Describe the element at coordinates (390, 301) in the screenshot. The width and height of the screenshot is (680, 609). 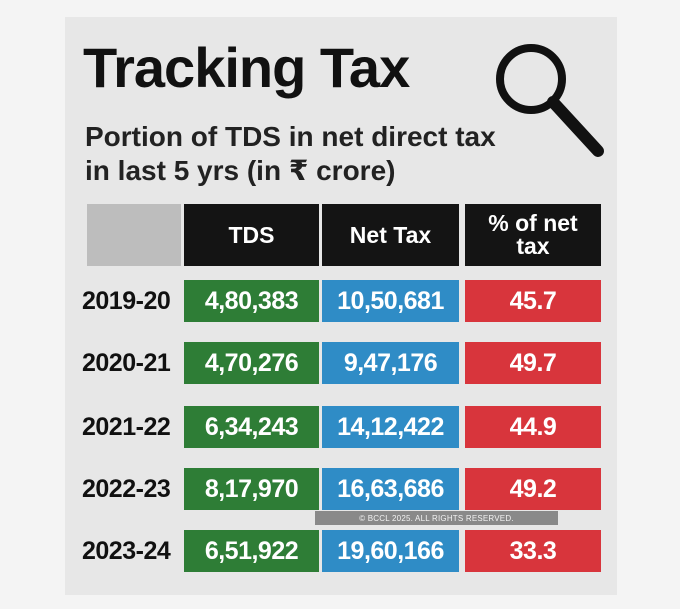
I see `net-tax-value: 10,50,681` at that location.